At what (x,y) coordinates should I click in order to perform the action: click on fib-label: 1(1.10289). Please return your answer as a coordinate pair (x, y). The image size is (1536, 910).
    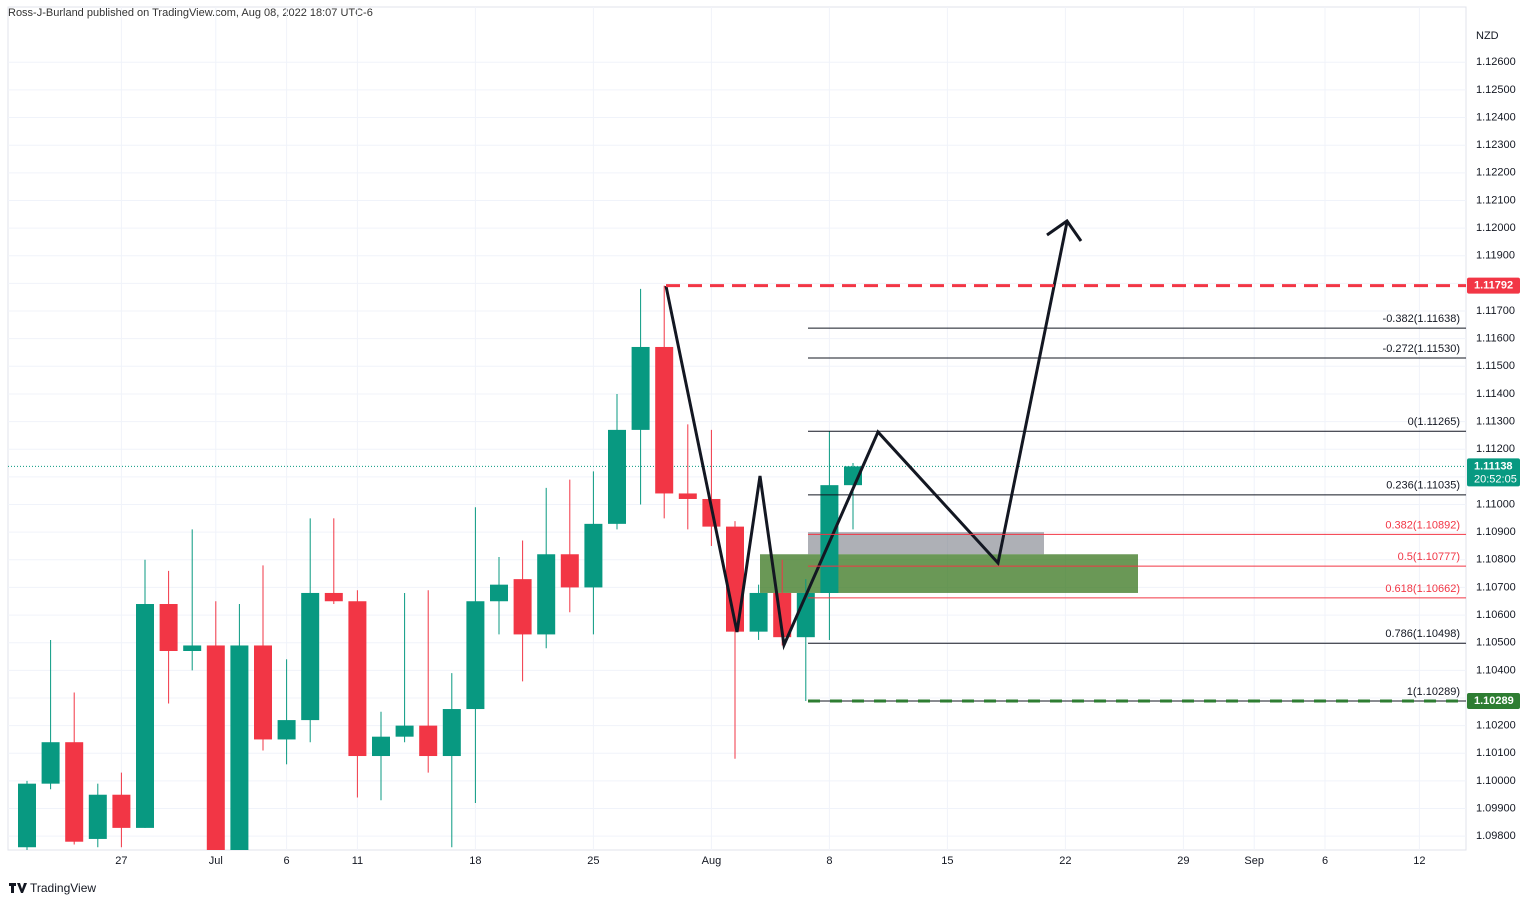
    Looking at the image, I should click on (1433, 692).